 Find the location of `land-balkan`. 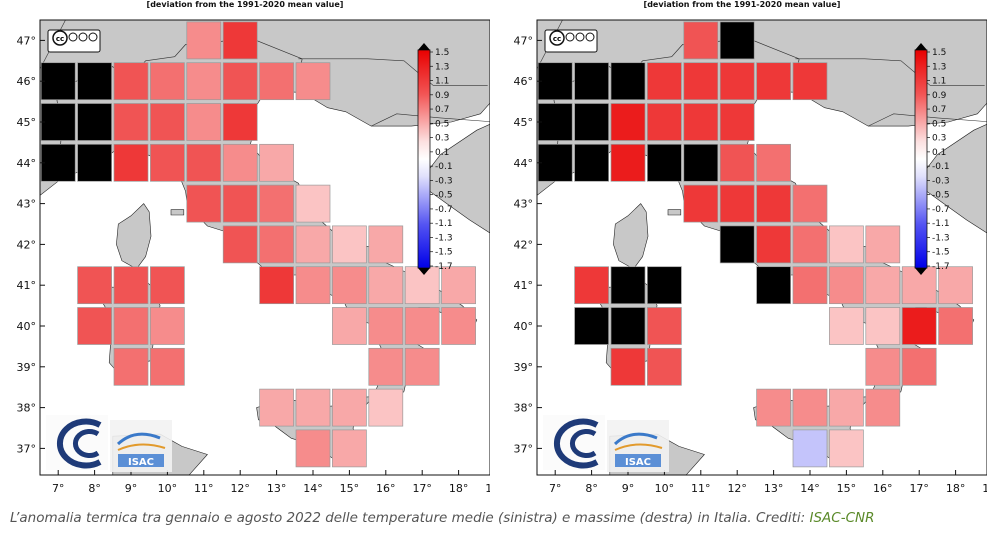

land-balkan is located at coordinates (454, 178).